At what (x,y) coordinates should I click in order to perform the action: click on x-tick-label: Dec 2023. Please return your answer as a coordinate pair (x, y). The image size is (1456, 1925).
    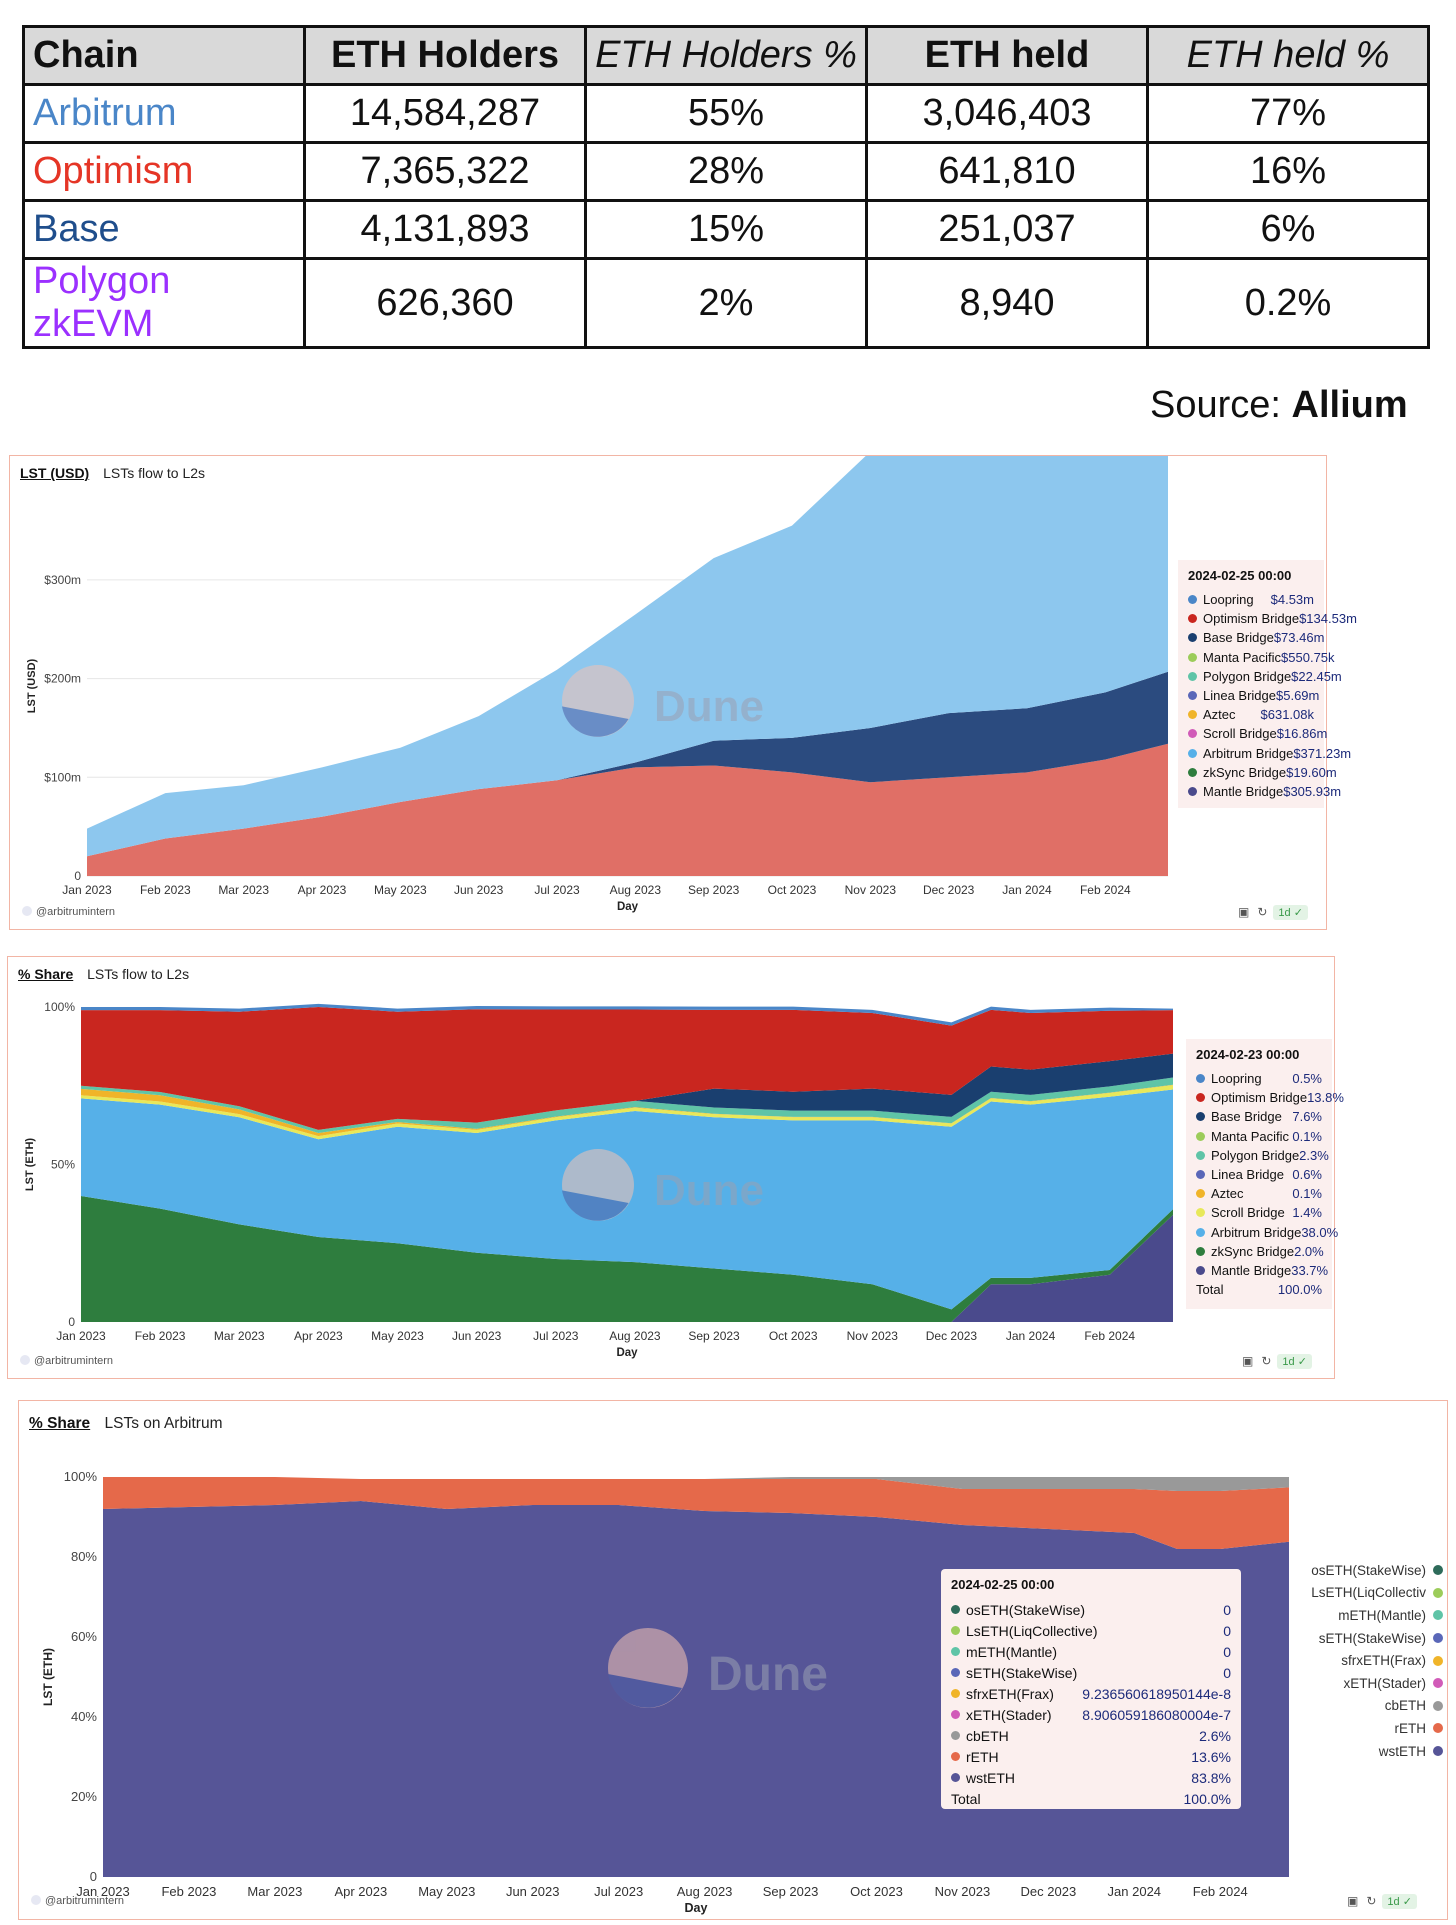
    Looking at the image, I should click on (952, 1336).